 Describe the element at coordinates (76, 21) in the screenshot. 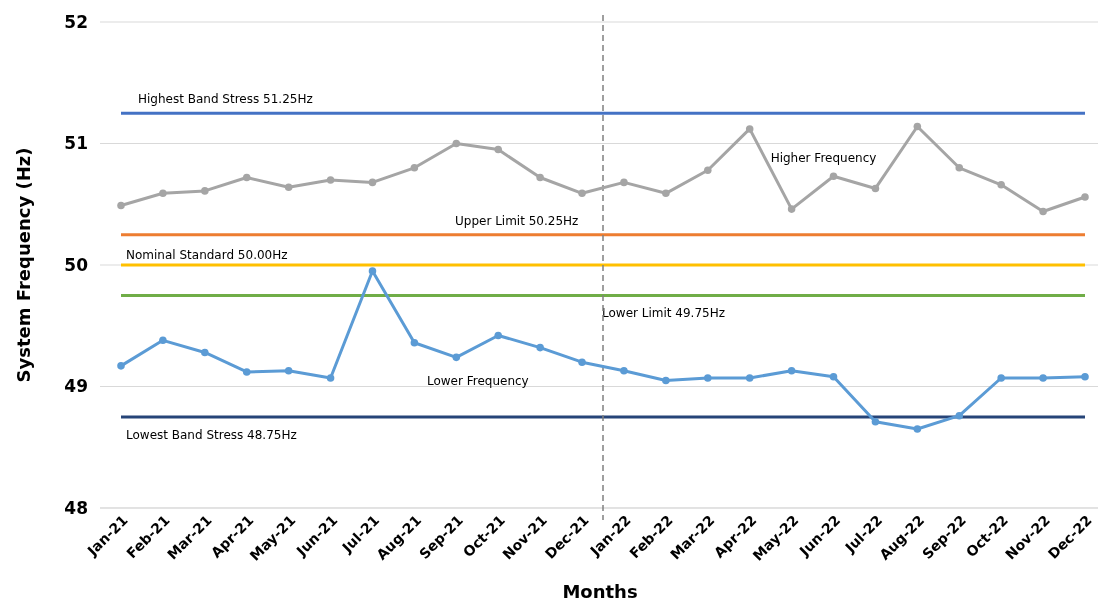

I see `y-tick-label: 52` at that location.